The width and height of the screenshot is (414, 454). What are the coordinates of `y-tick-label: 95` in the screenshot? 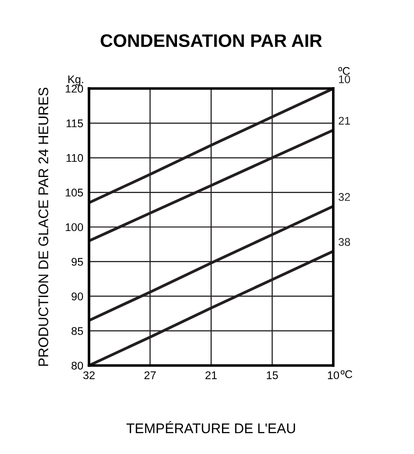 It's located at (77, 262).